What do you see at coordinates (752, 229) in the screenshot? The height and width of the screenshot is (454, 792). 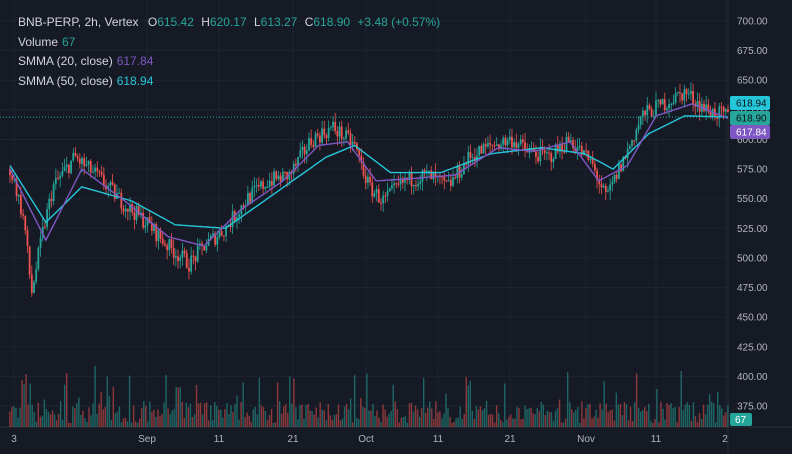 I see `price-tick-label: 525.00` at bounding box center [752, 229].